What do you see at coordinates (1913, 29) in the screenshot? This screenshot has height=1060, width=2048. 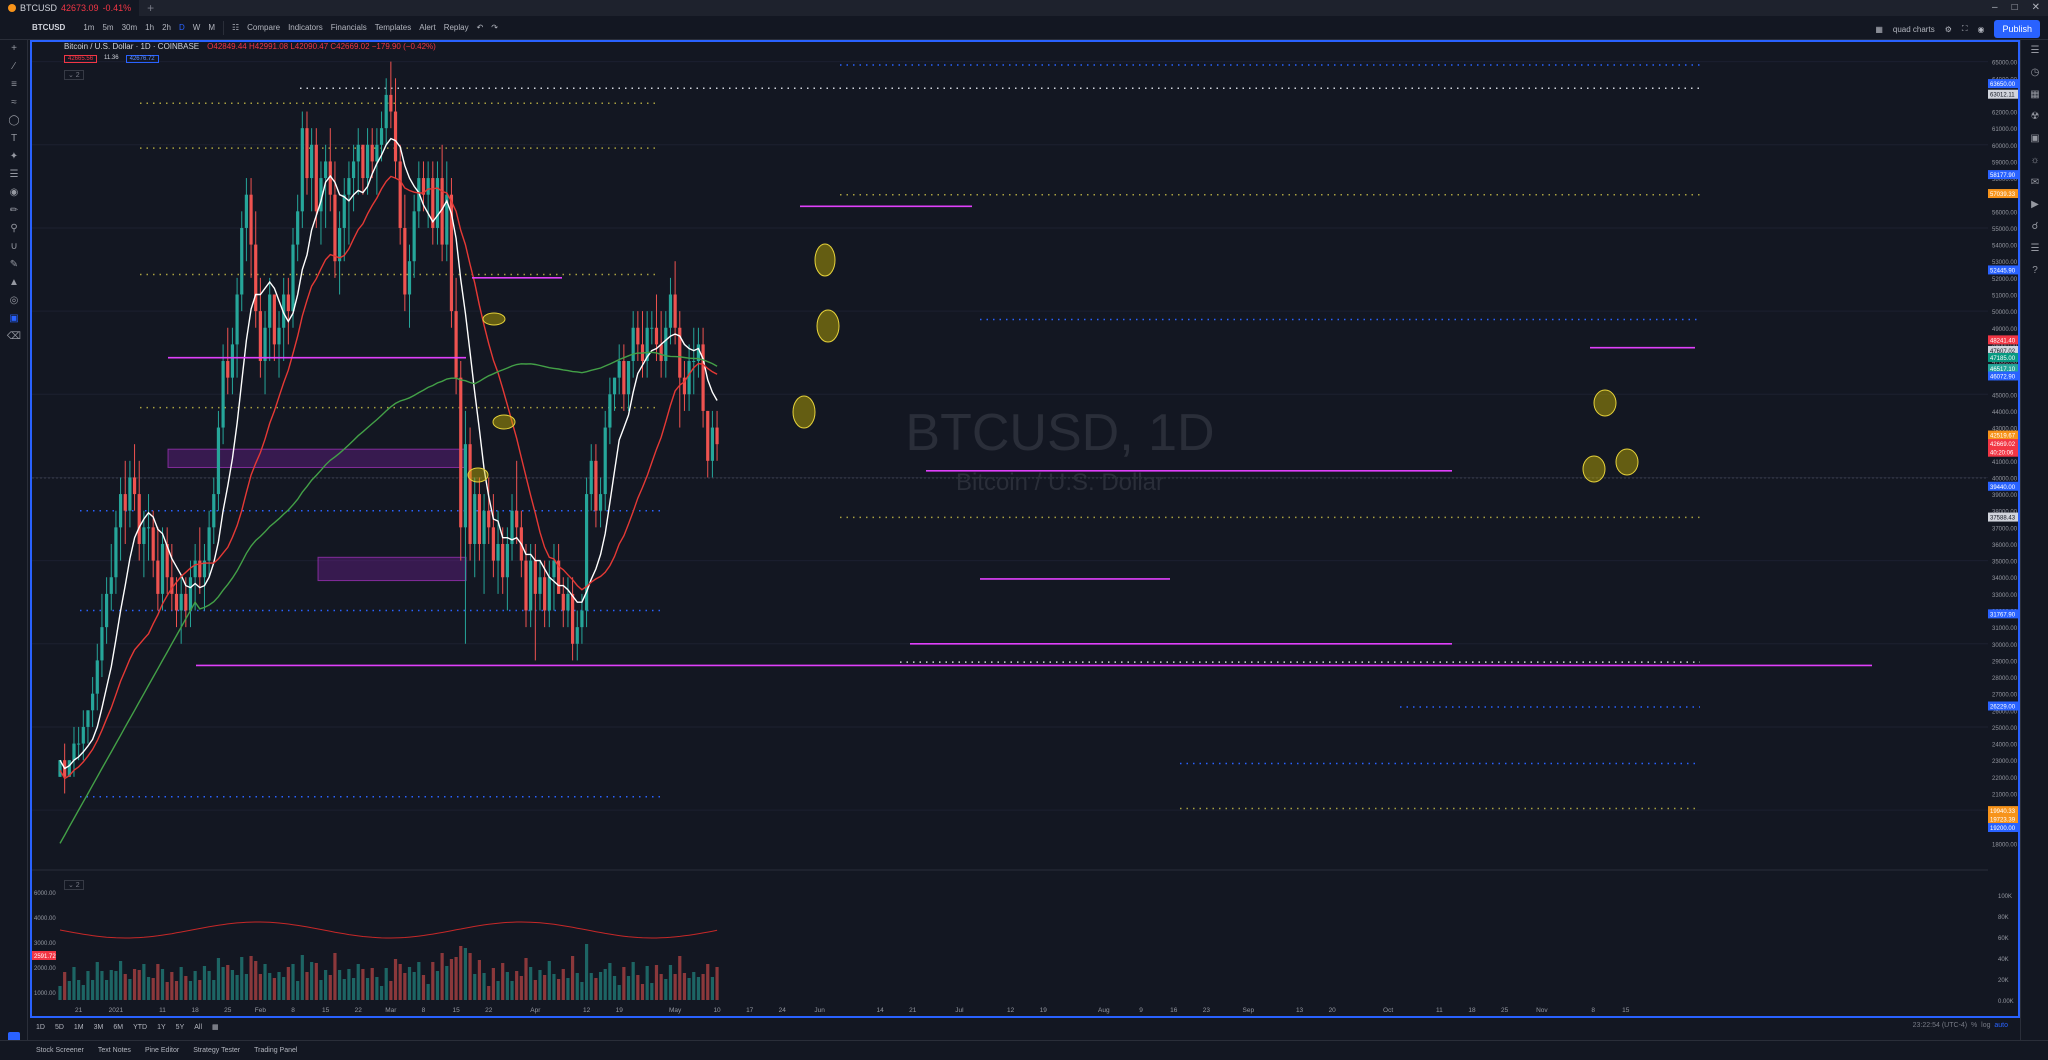 I see `layout-name: quad charts` at bounding box center [1913, 29].